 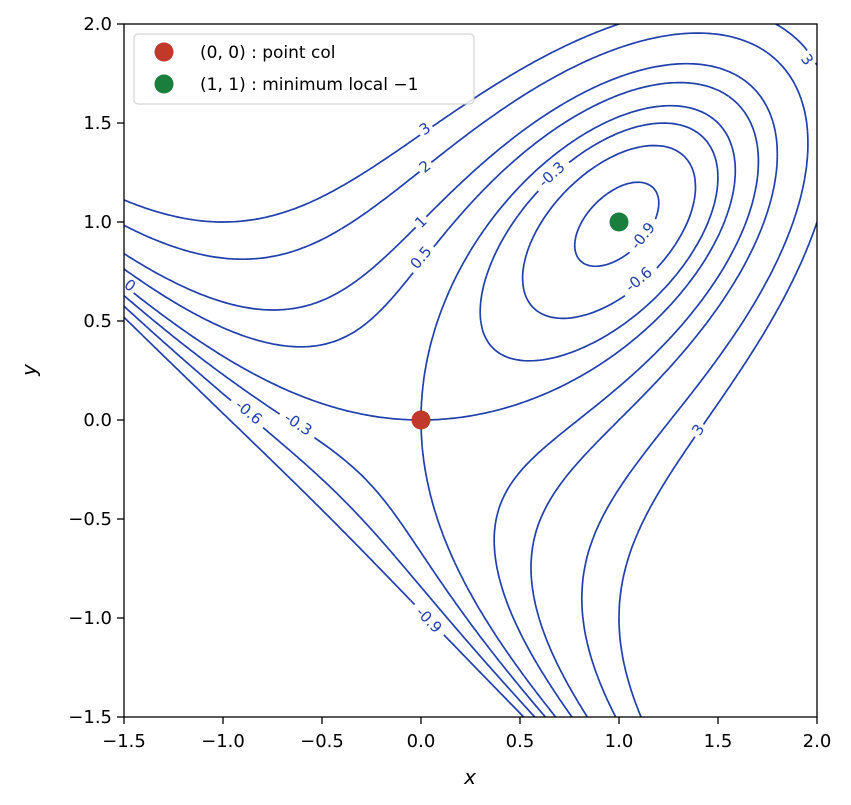 What do you see at coordinates (619, 741) in the screenshot?
I see `x-tick-label: 1.0` at bounding box center [619, 741].